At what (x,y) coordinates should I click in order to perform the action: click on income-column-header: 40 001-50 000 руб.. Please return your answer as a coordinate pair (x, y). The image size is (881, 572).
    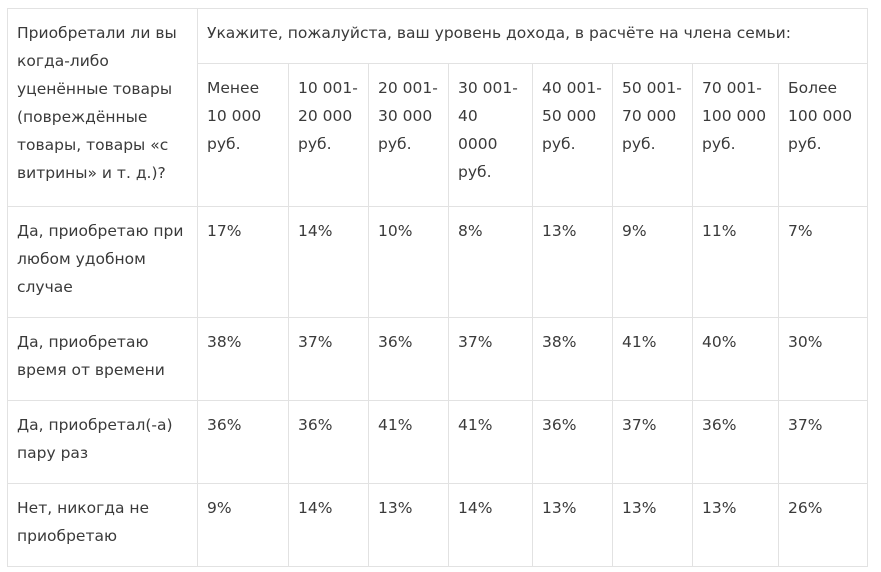
    Looking at the image, I should click on (572, 135).